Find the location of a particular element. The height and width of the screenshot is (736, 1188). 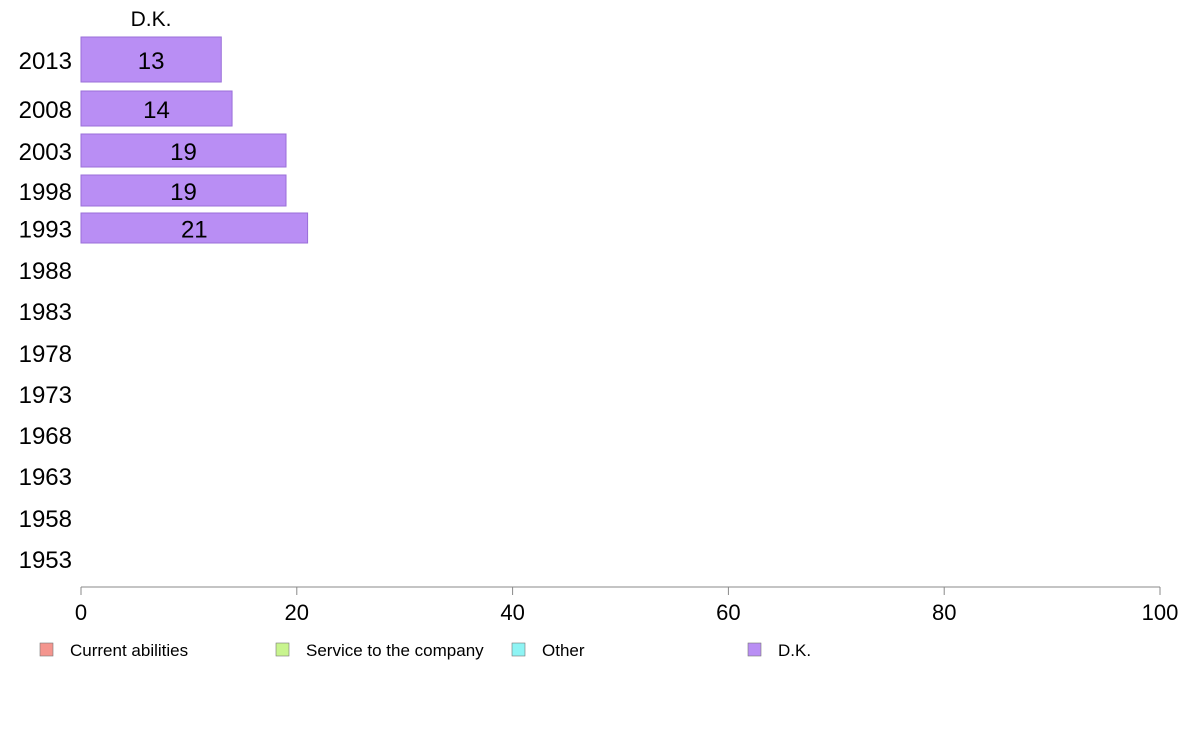

x-tick-label-0: 0 is located at coordinates (81, 612).